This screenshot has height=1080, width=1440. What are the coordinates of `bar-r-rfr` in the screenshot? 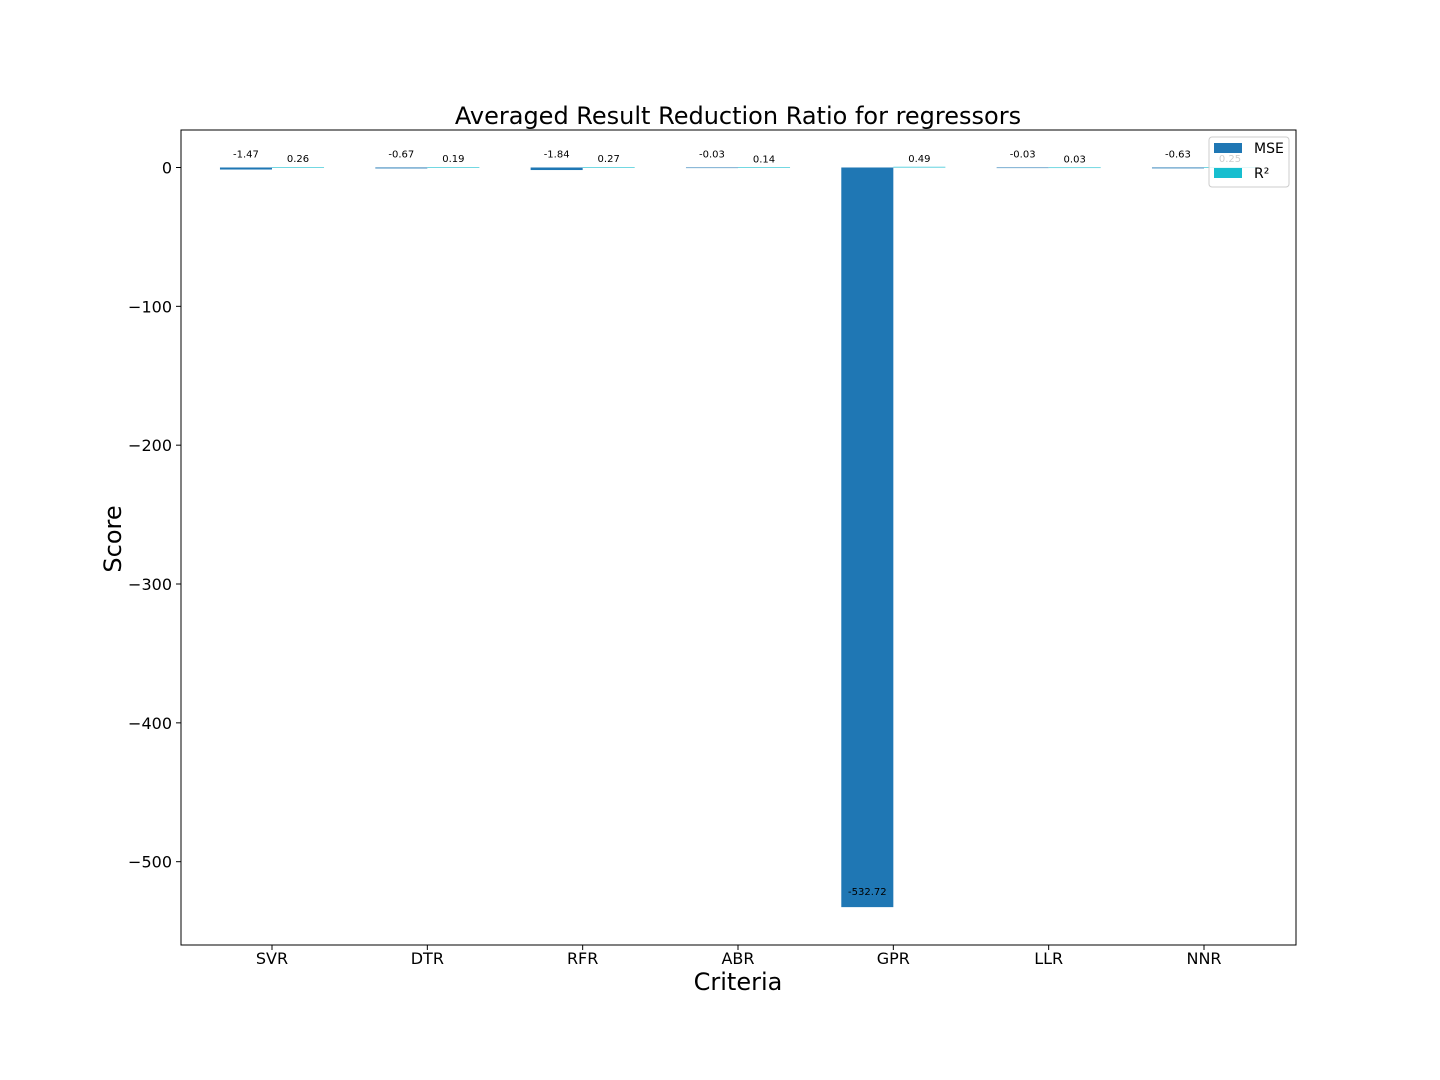 It's located at (608, 167).